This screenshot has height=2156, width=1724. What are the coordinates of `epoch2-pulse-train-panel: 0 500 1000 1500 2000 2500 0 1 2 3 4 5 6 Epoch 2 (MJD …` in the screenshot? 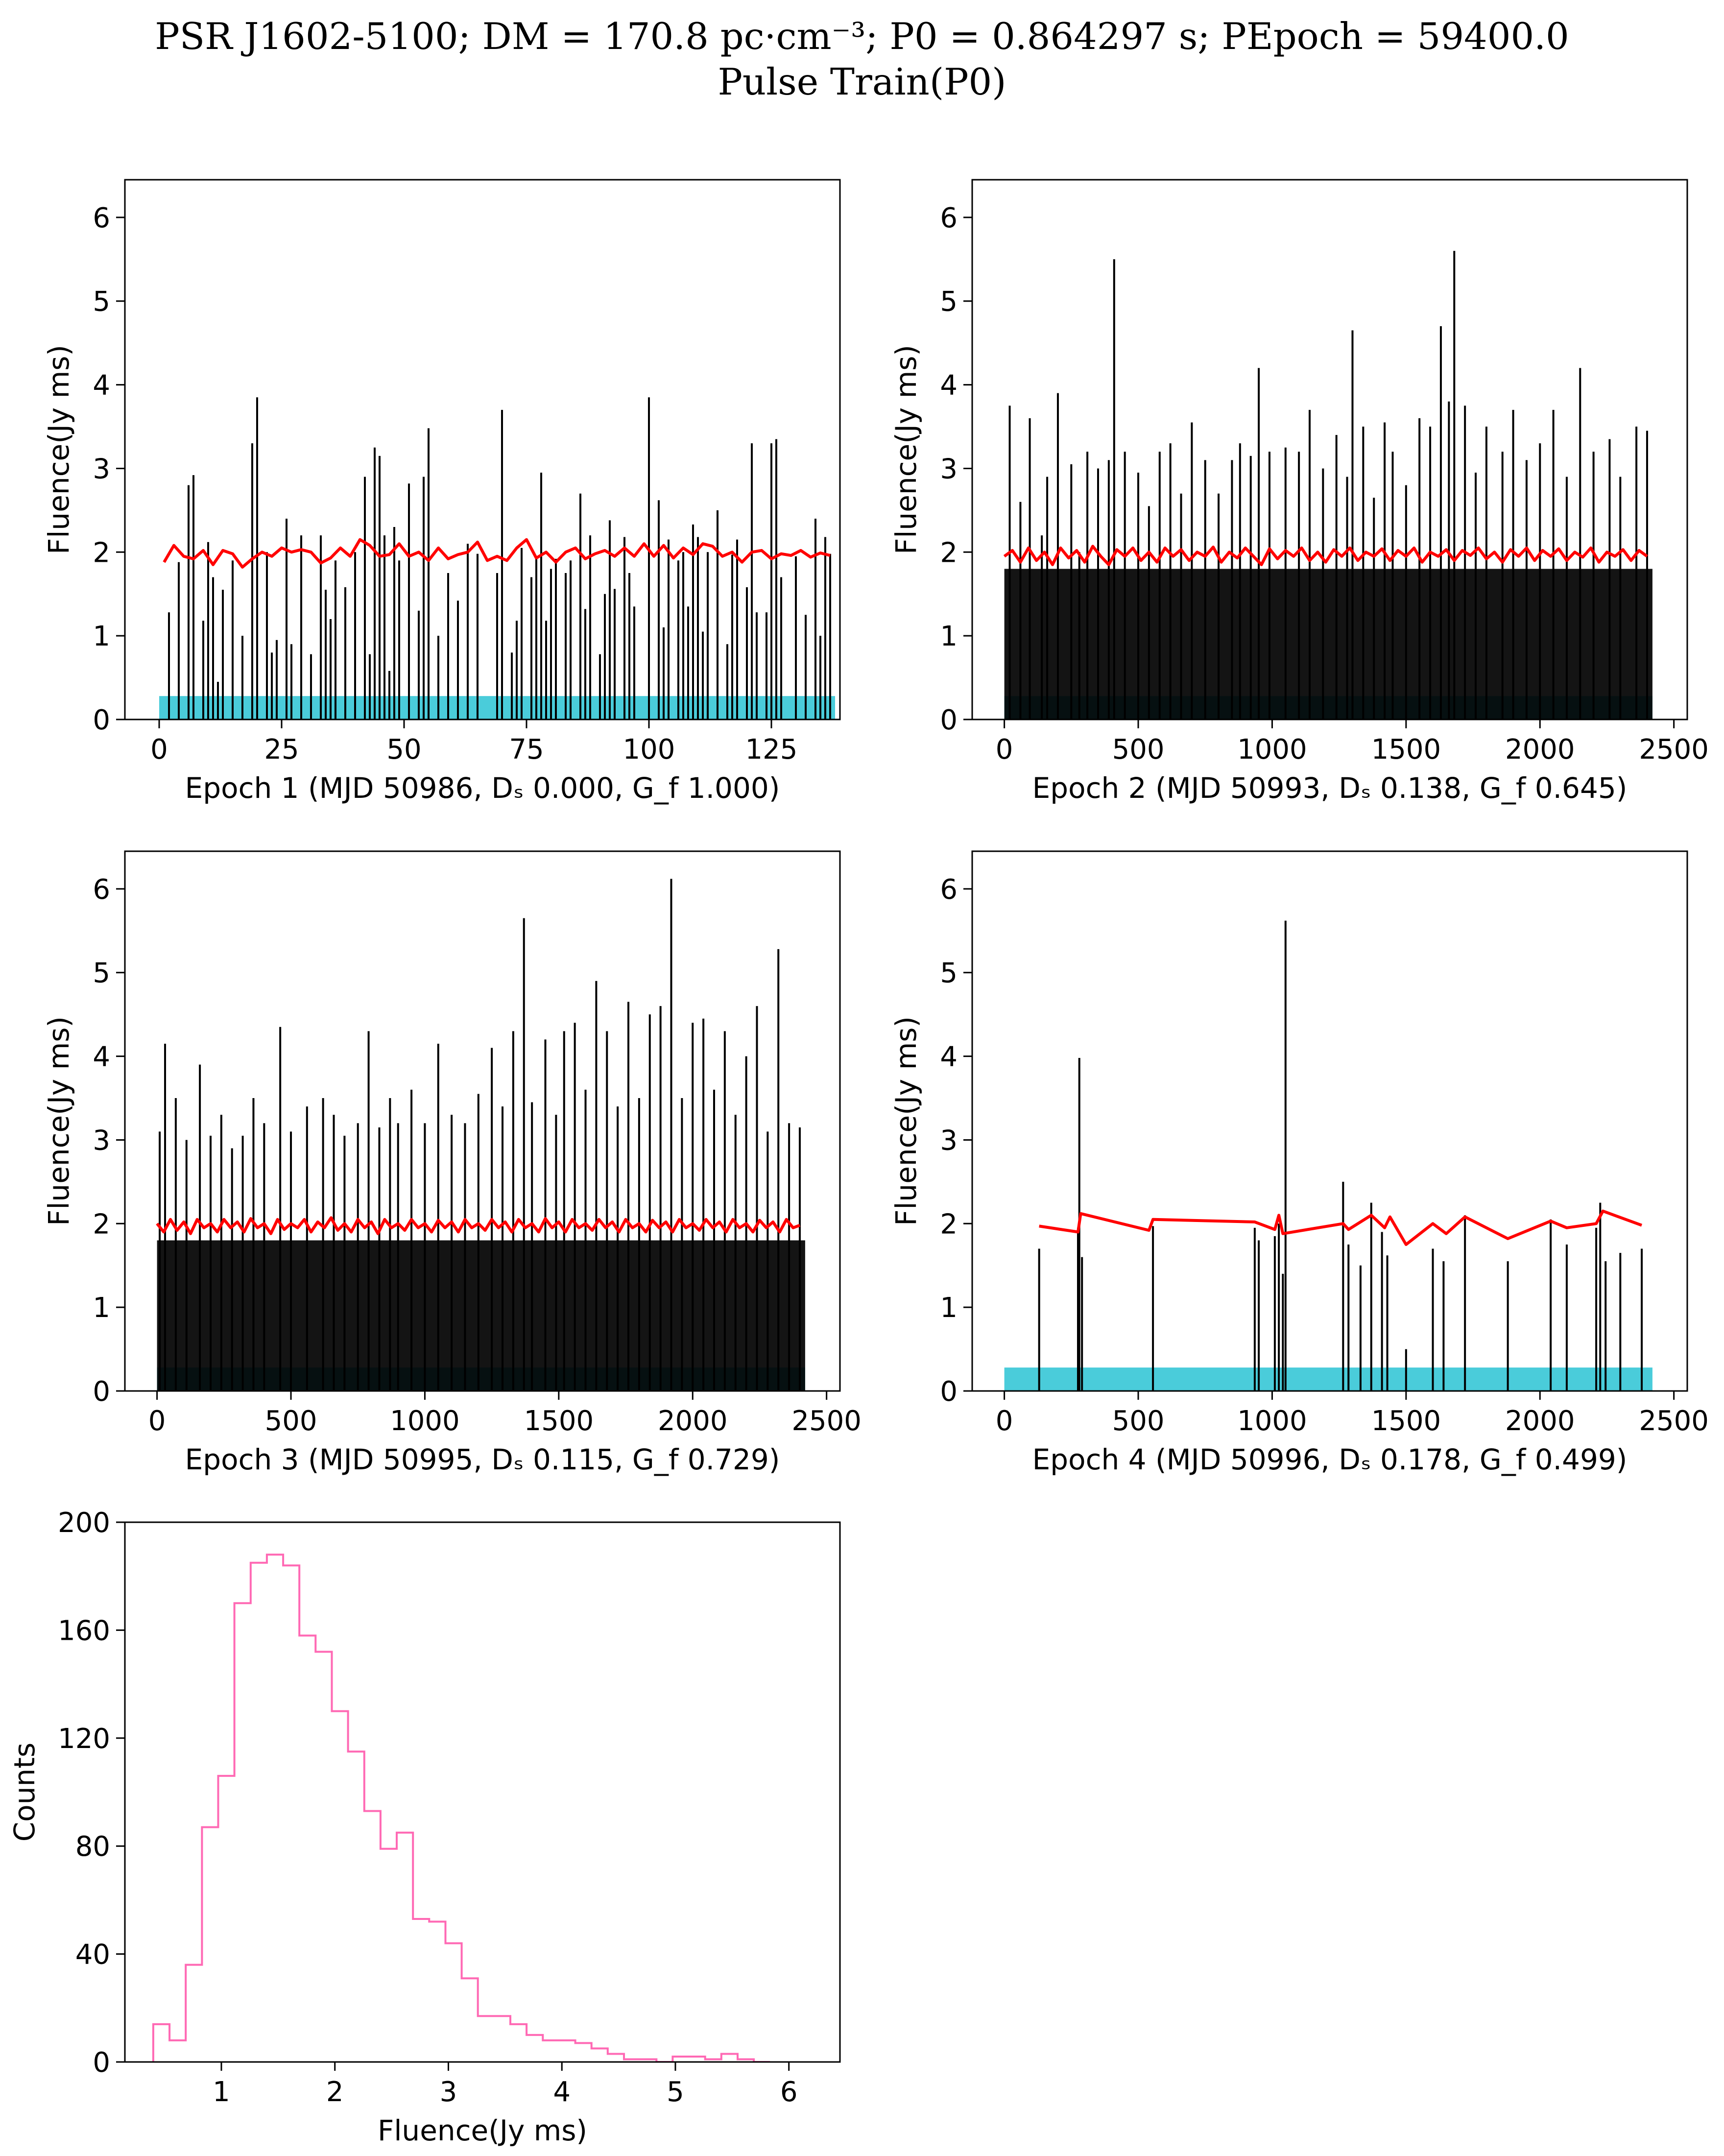 It's located at (1299, 492).